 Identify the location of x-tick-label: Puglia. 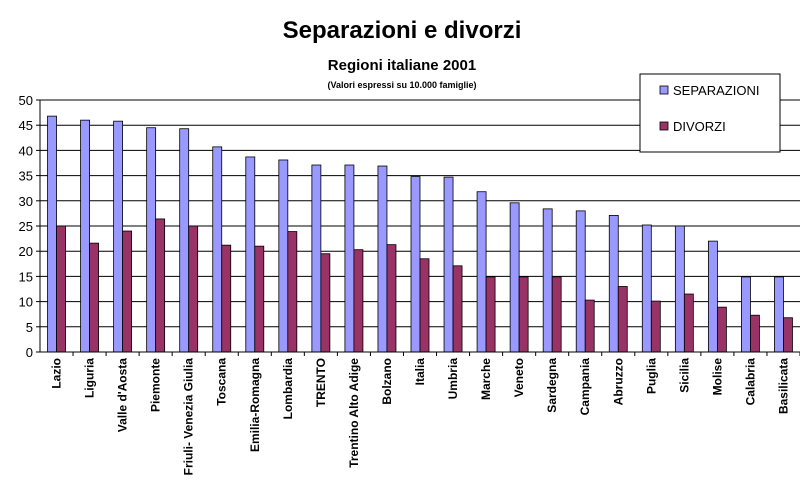
(651, 376).